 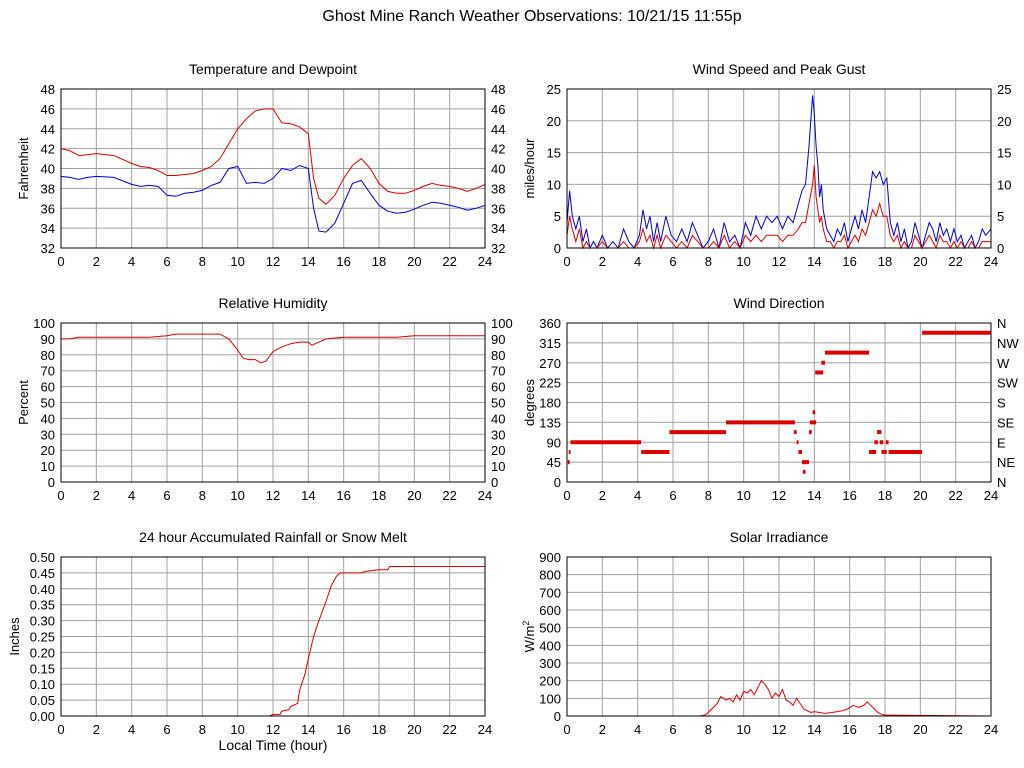 I want to click on y-tick-label-right: 38, so click(x=498, y=188).